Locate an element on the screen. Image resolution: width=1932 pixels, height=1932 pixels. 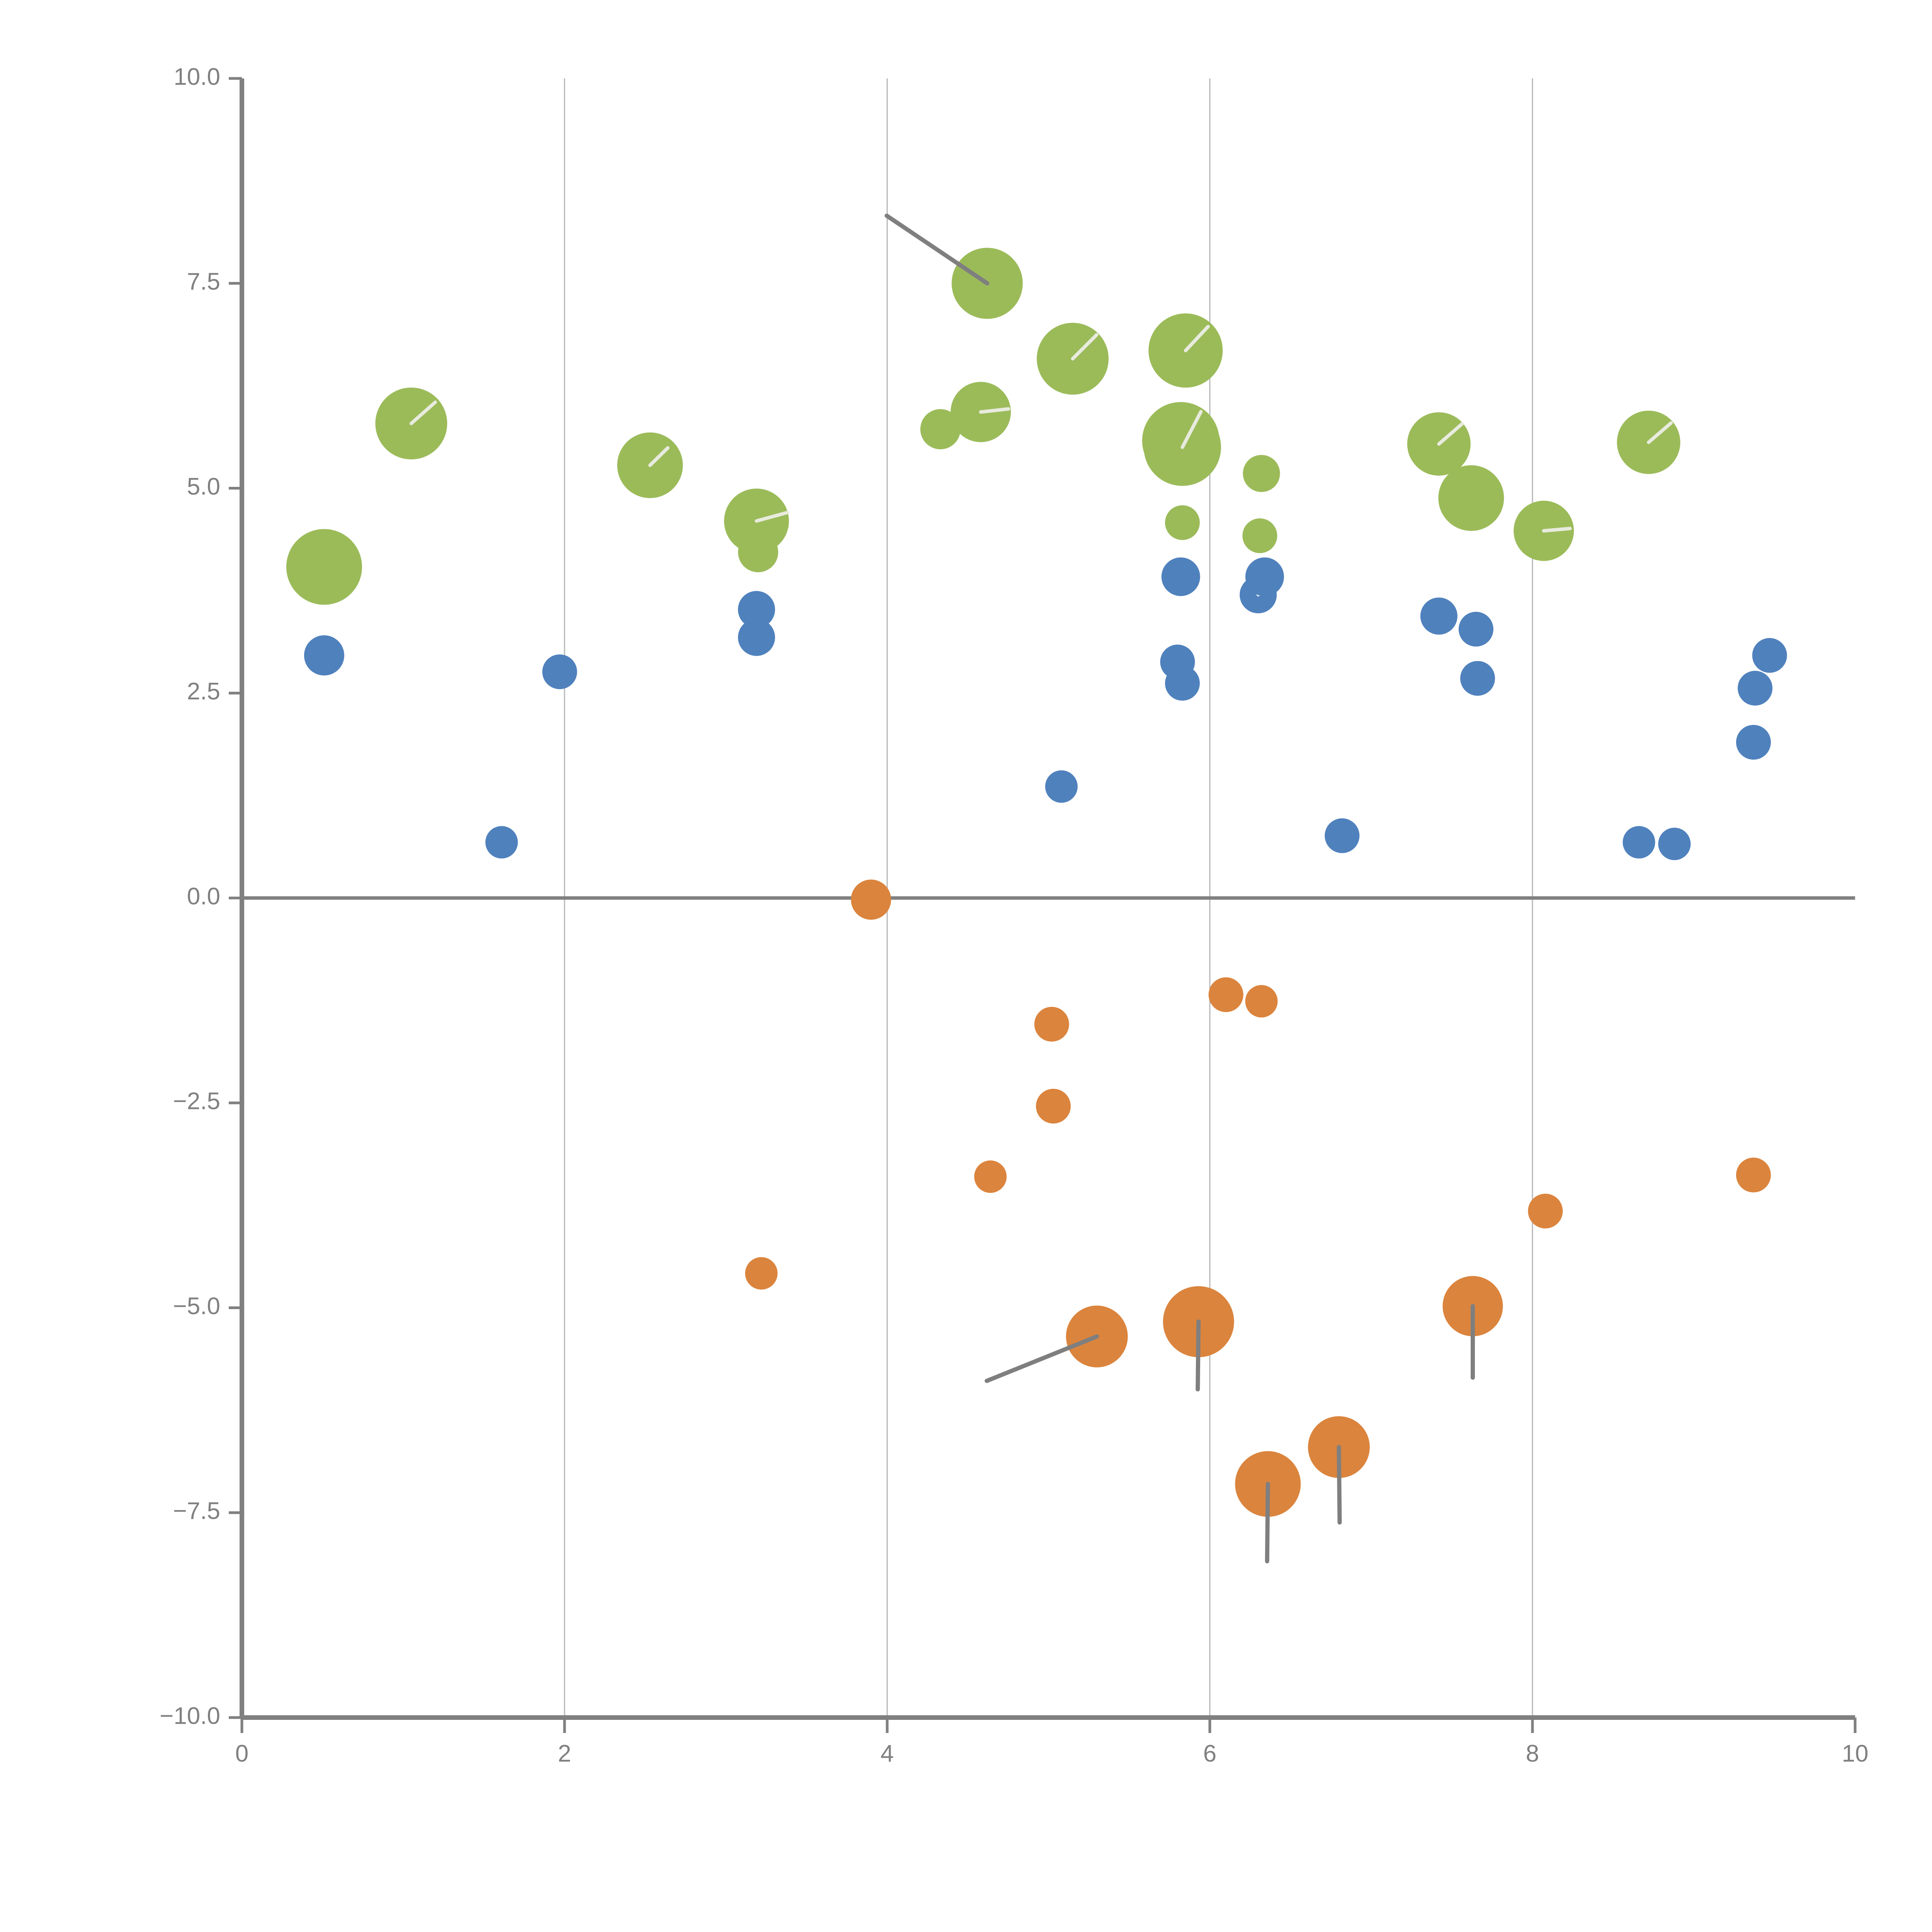
y-tick-label: 2.5 is located at coordinates (204, 692).